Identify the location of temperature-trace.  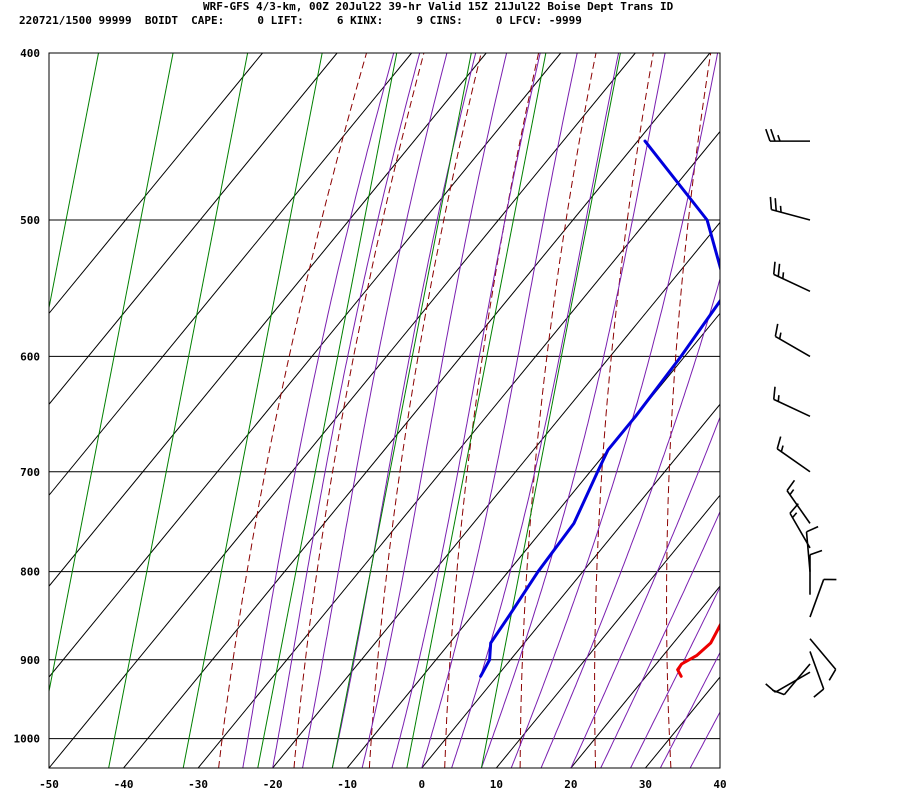
(698, 650).